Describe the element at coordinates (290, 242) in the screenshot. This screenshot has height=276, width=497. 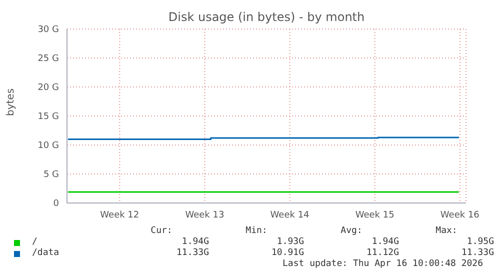
I see `text: 1.93G` at that location.